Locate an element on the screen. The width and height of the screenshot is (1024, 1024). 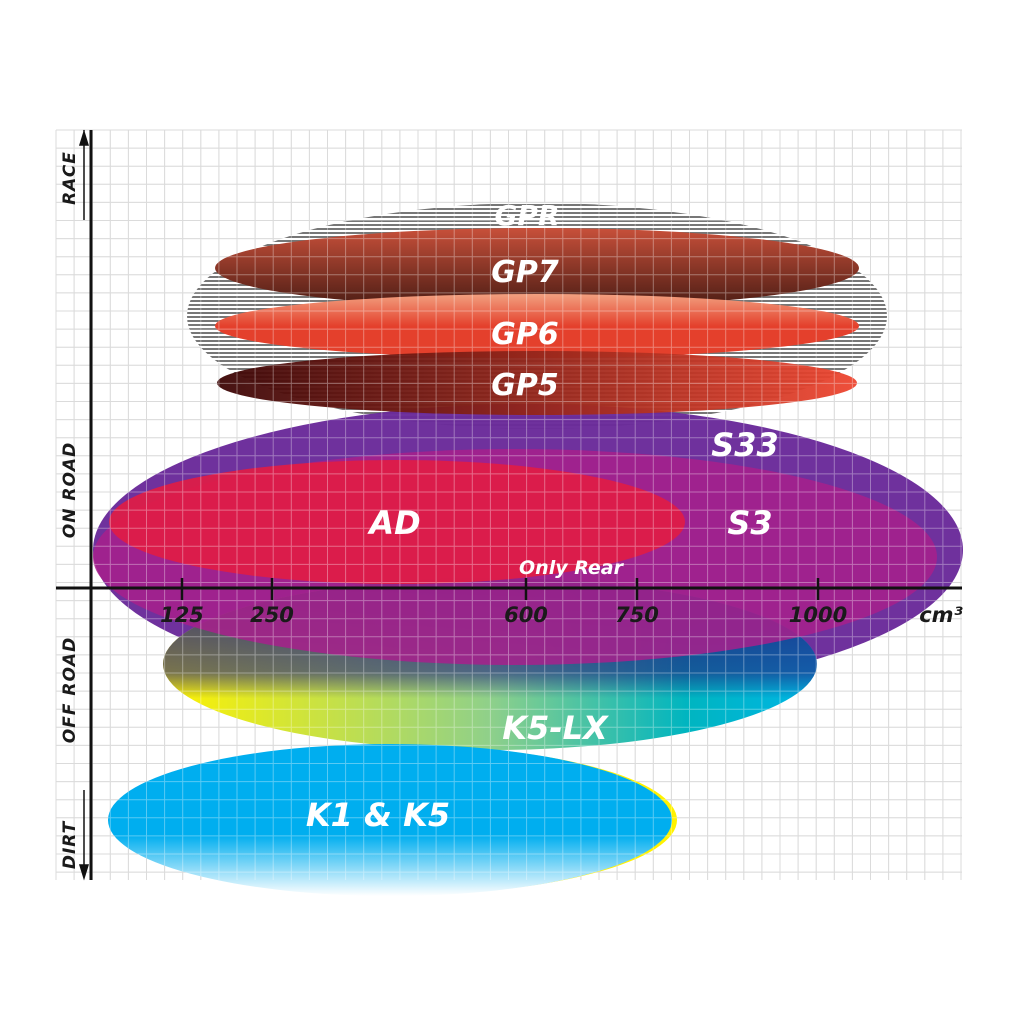
y-category-label: OFF ROAD is located at coordinates (70, 690).